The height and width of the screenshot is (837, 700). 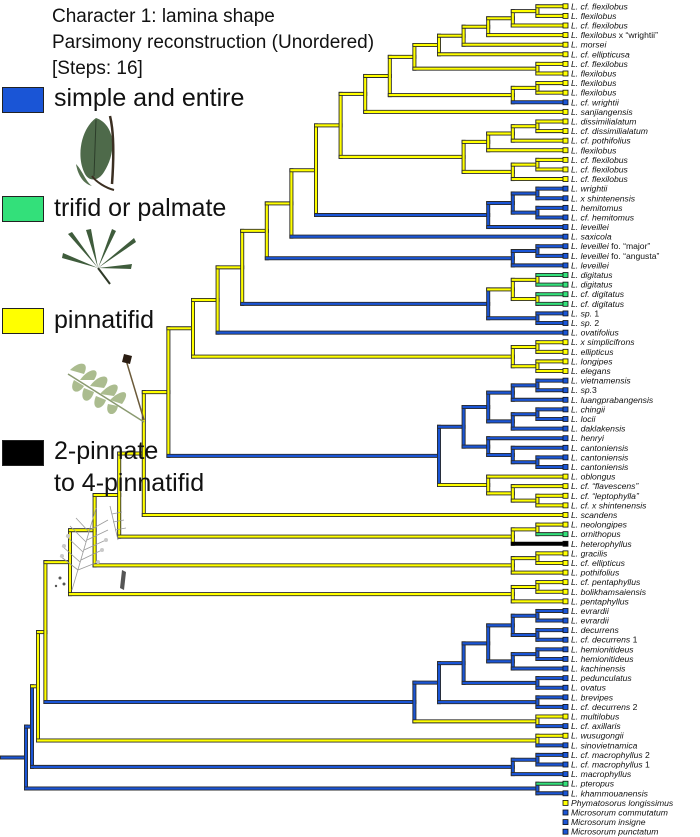 I want to click on taxon-label: L. wrightii, so click(x=589, y=189).